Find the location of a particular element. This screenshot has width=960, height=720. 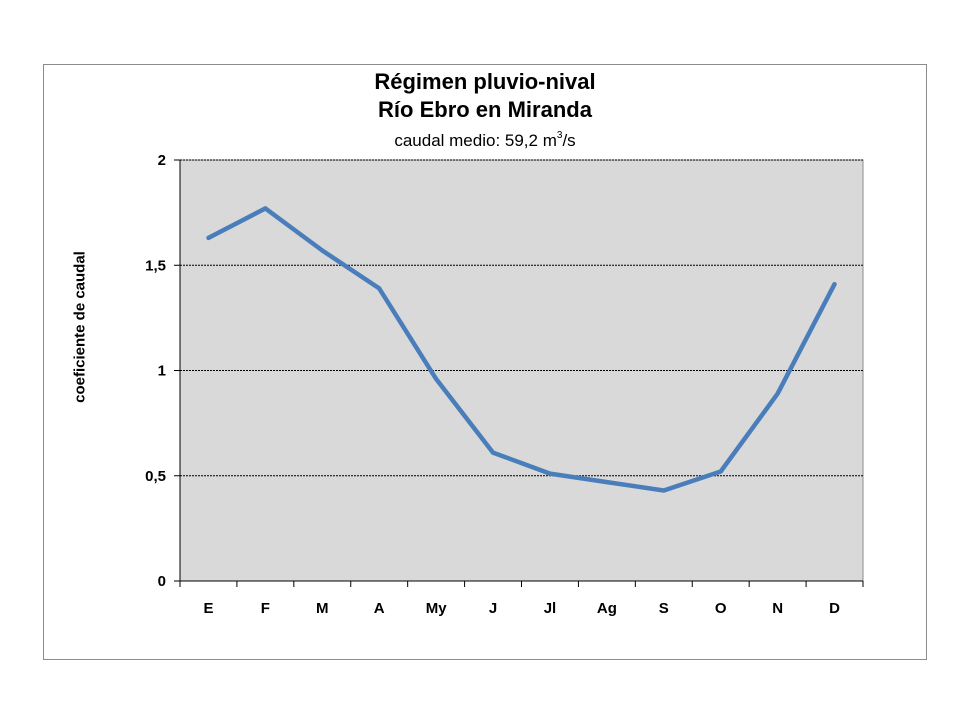

subtitle-suffix: /s is located at coordinates (569, 140).